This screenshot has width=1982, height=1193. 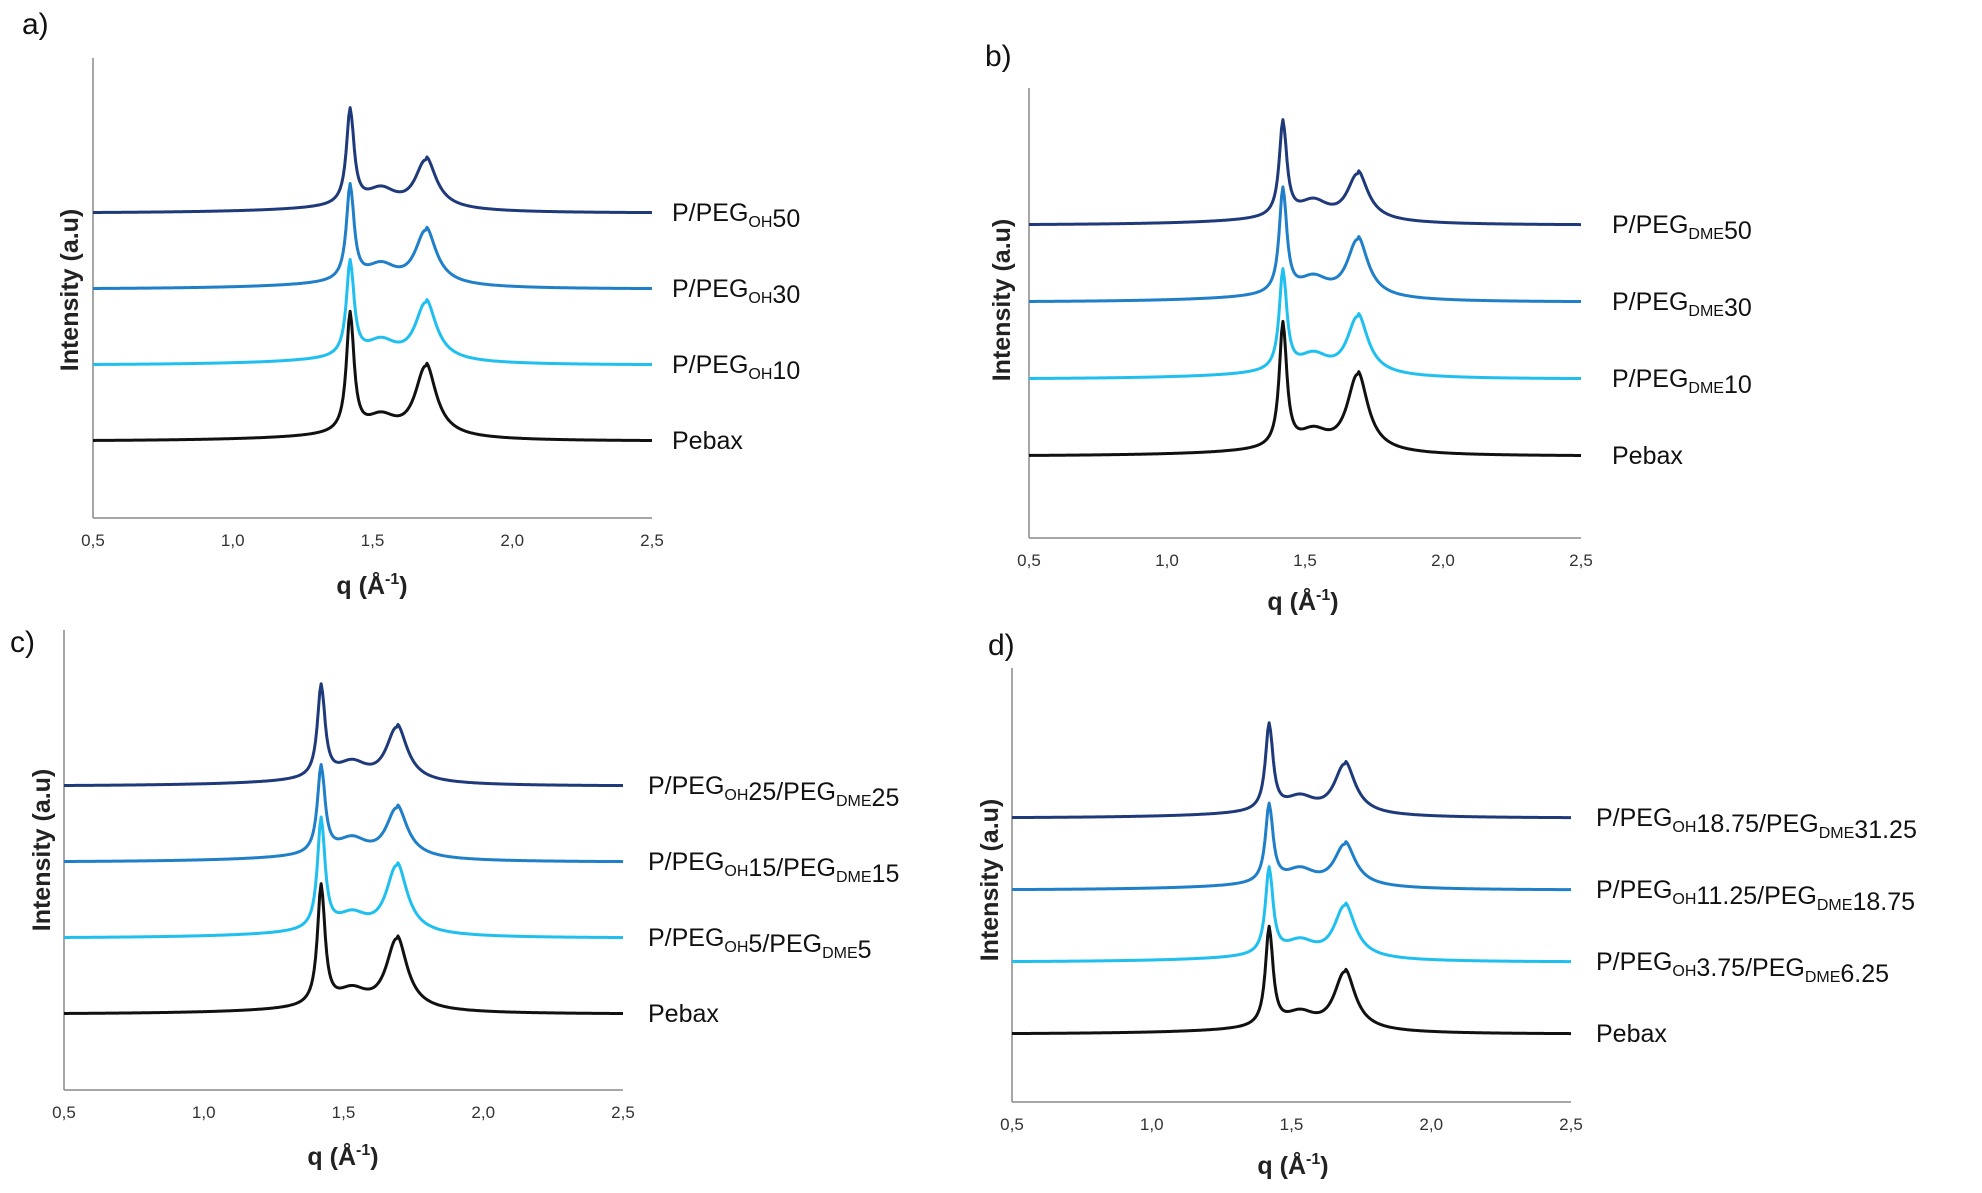 I want to click on series-label: P/PEGDME30, so click(x=1682, y=305).